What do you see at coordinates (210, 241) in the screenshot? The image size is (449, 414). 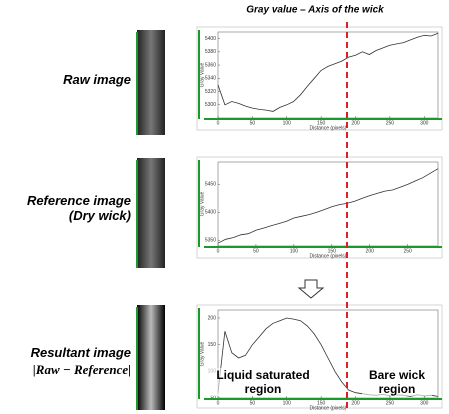 I see `y-tick-label: 5350` at bounding box center [210, 241].